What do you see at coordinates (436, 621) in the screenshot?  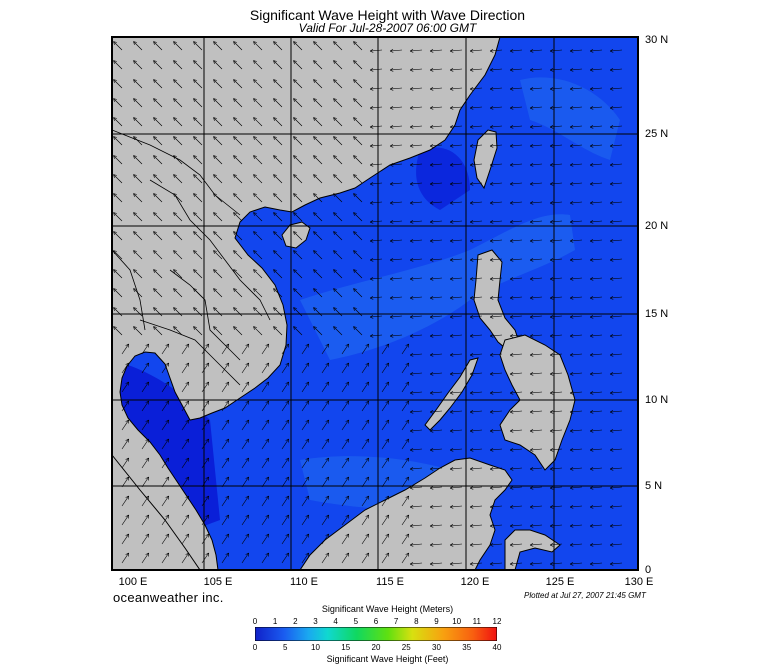 I see `colorbar-meter-tick: 9` at bounding box center [436, 621].